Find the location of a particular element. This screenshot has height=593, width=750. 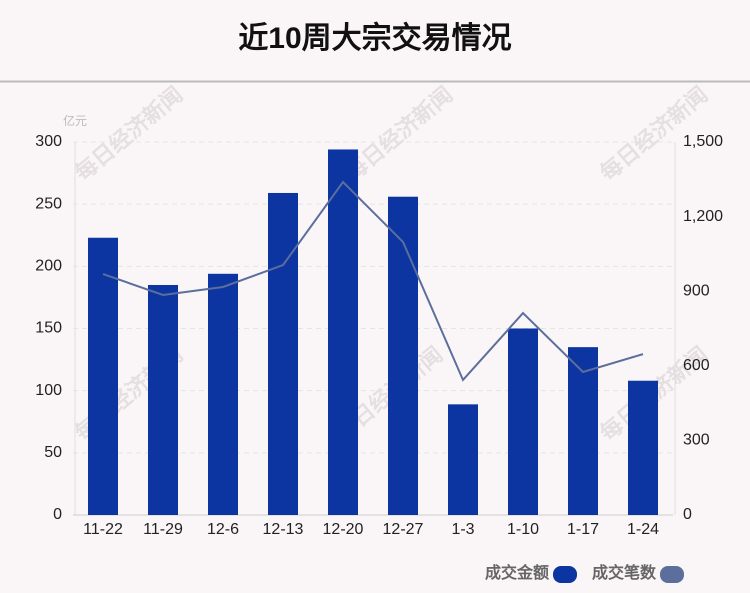

y-tick-label: 300 is located at coordinates (48, 141).